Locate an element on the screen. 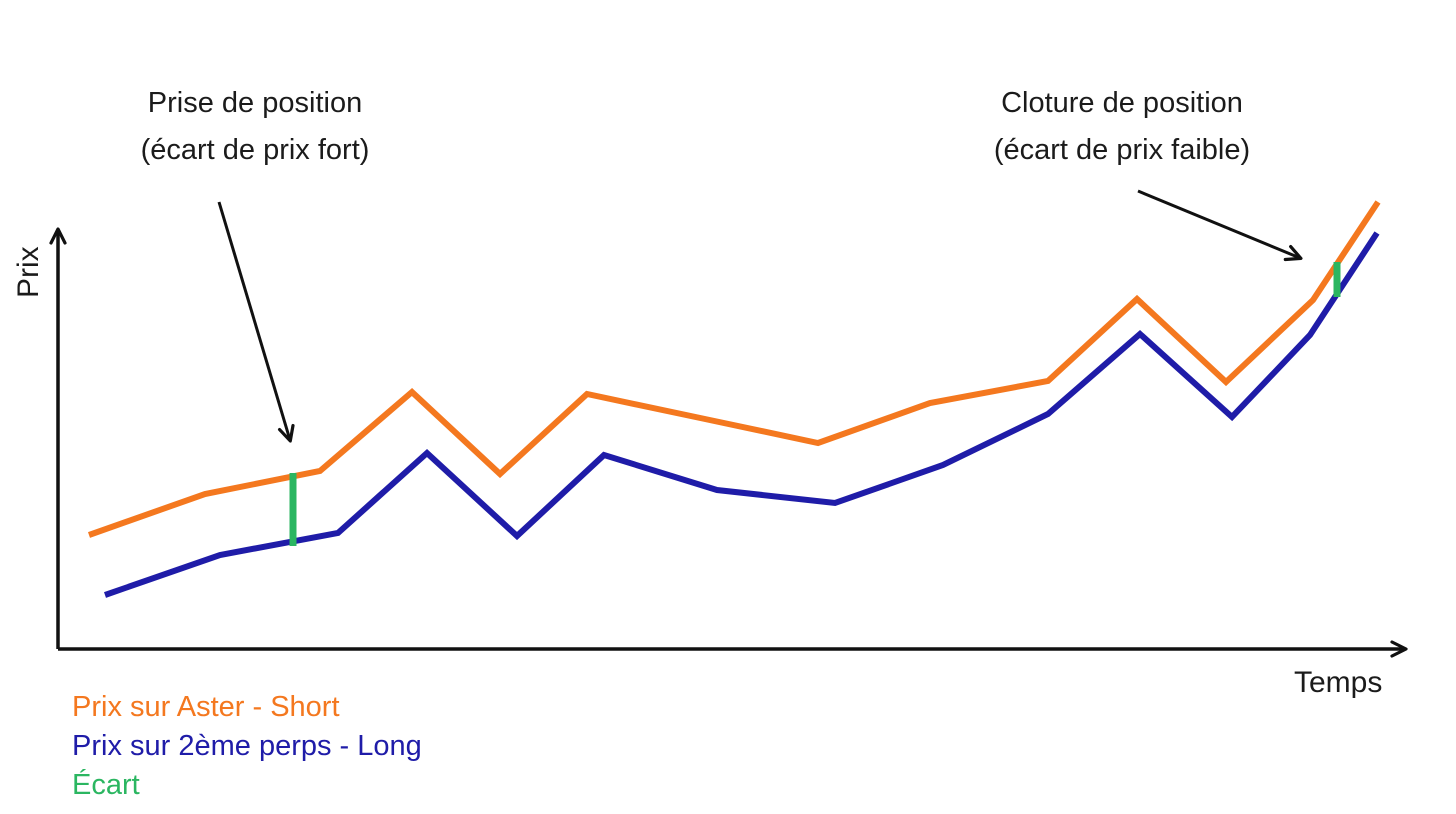  exit-annotation-line1: Cloture de position is located at coordinates (1122, 103).